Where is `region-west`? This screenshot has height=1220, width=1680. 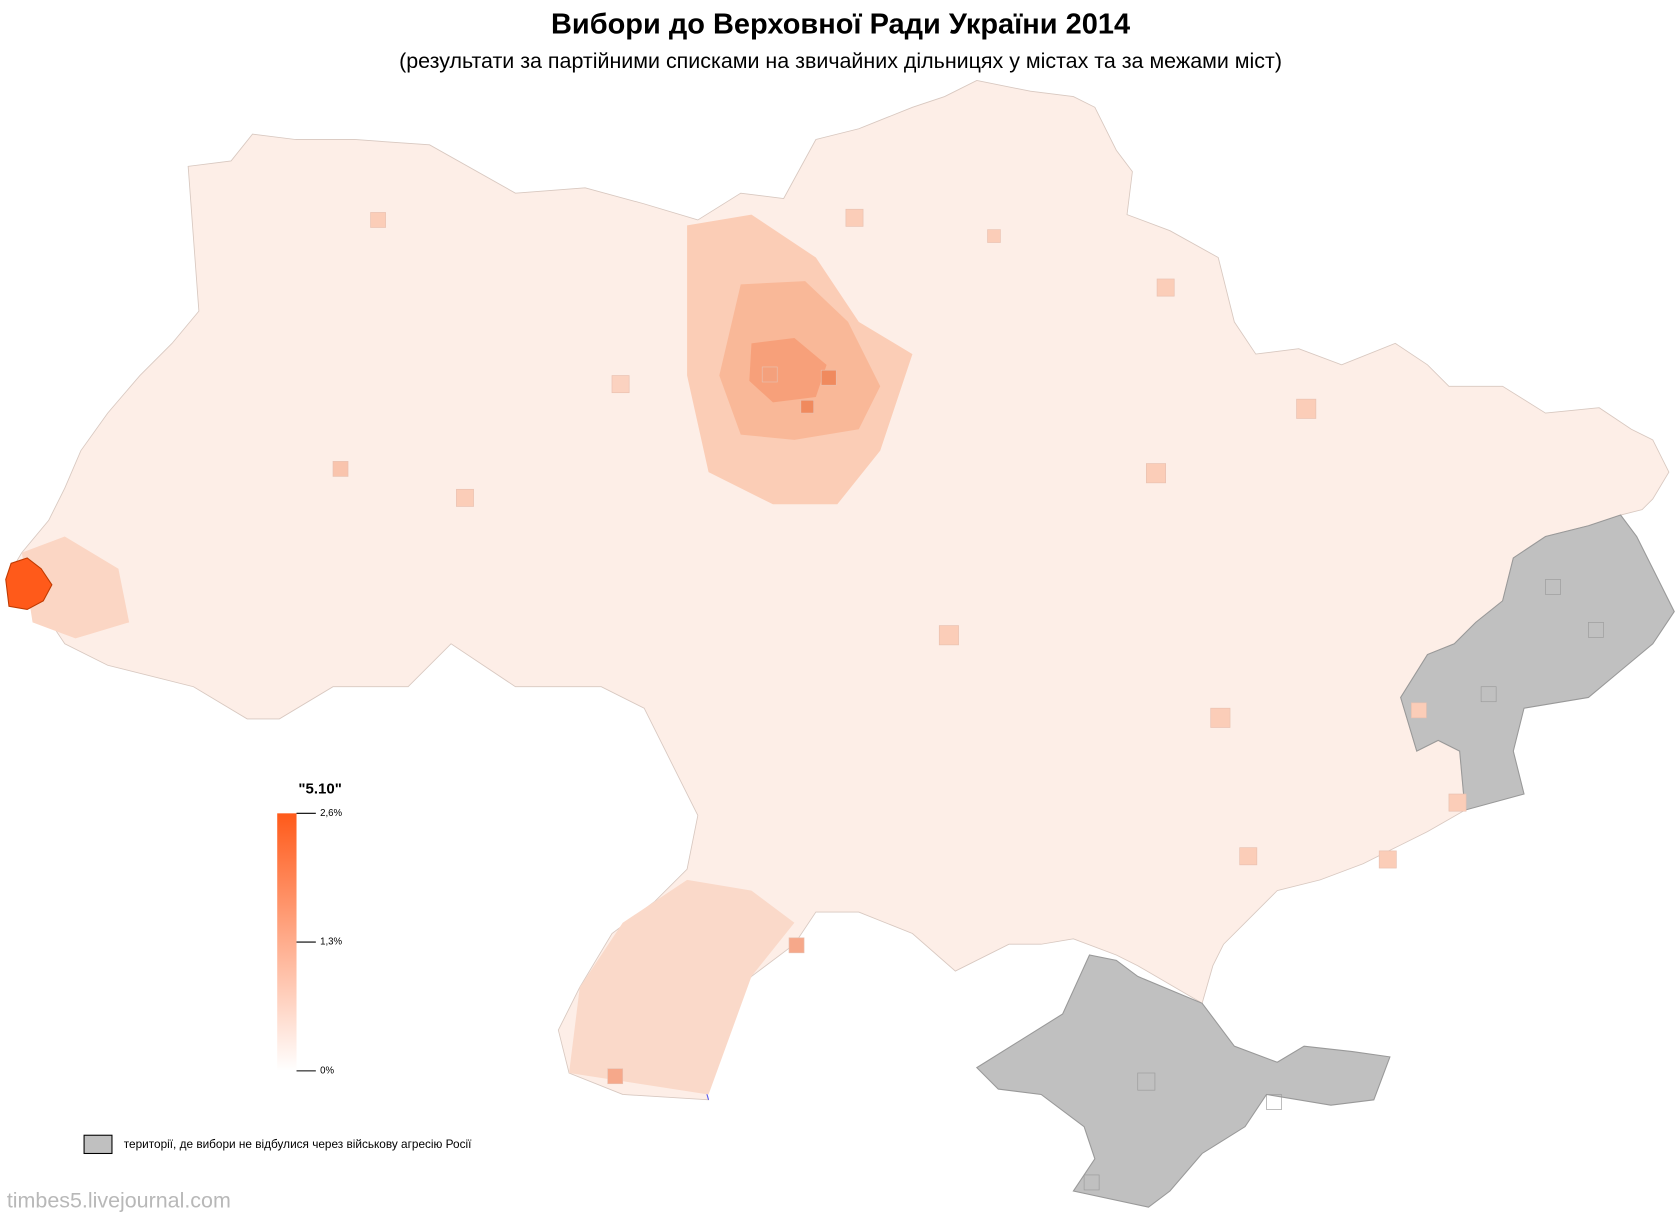
region-west is located at coordinates (75, 587).